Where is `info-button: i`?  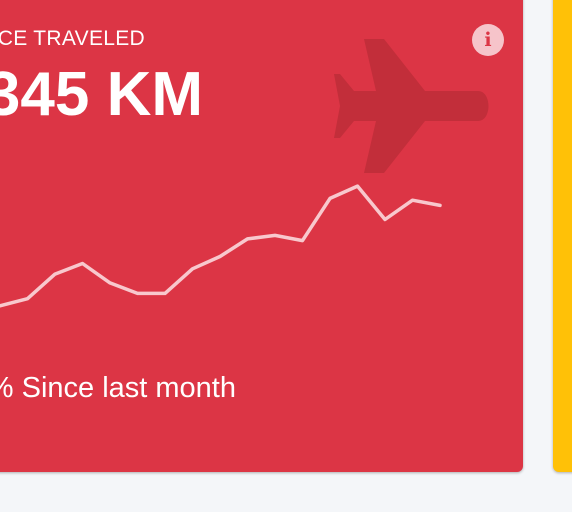
info-button: i is located at coordinates (488, 40).